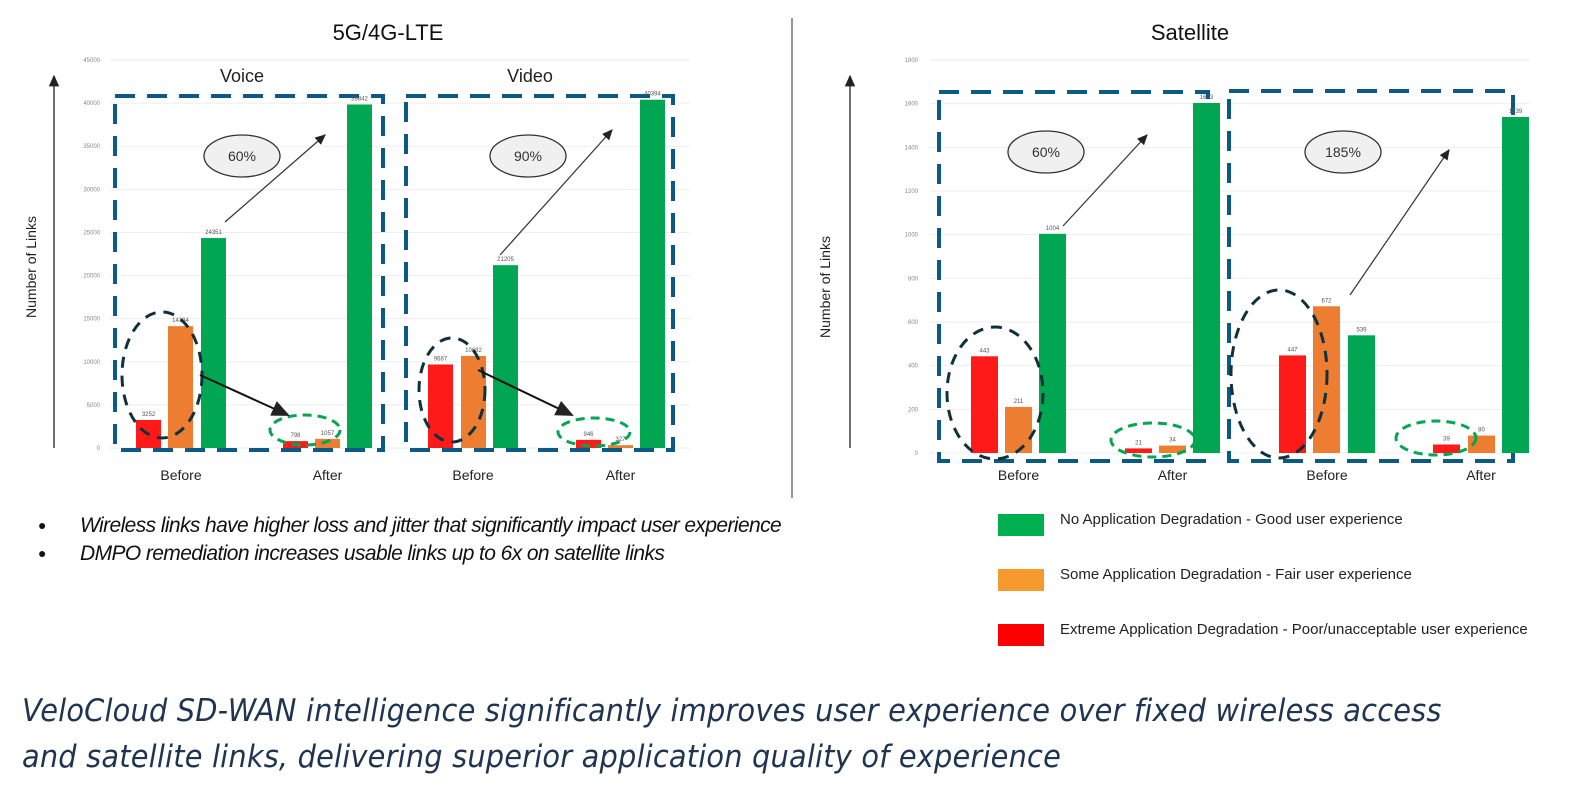 The image size is (1596, 810). Describe the element at coordinates (1207, 98) in the screenshot. I see `bar-value-label: 1603` at that location.